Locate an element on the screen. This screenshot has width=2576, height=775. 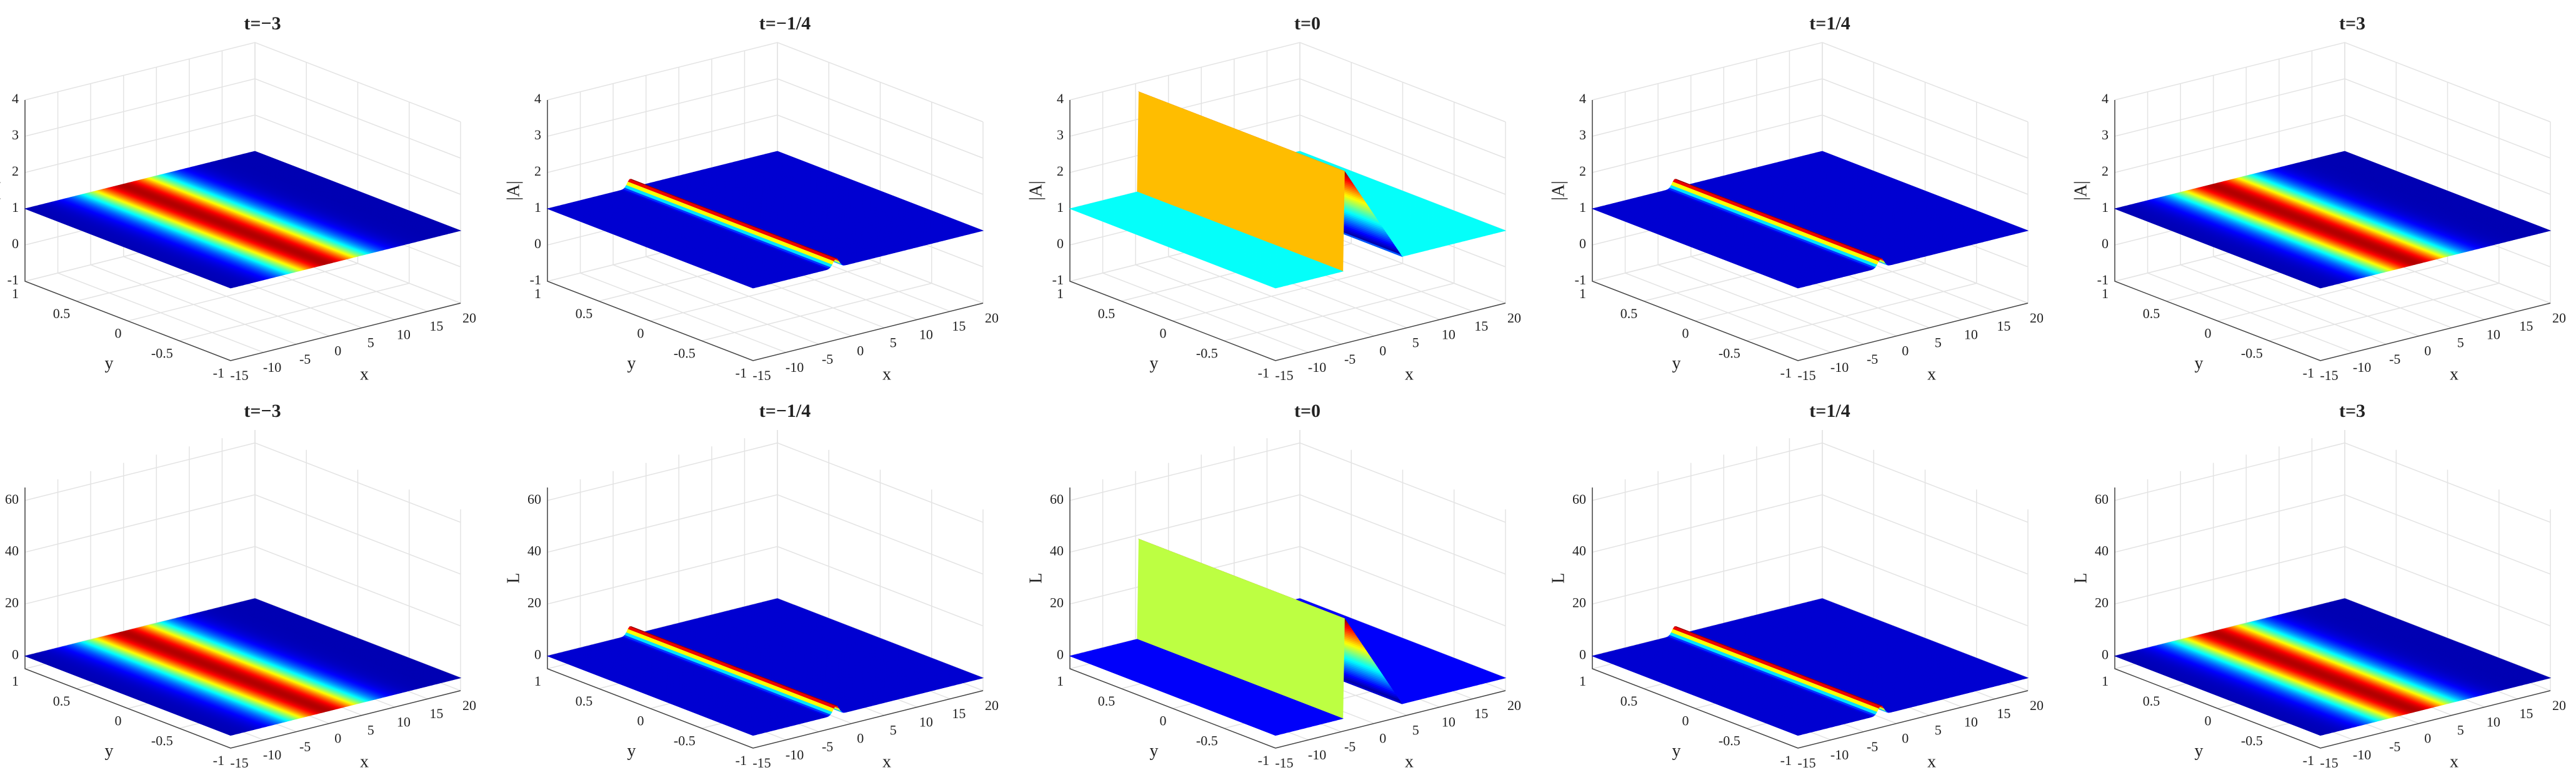
panel-title: t=0 is located at coordinates (1307, 23).